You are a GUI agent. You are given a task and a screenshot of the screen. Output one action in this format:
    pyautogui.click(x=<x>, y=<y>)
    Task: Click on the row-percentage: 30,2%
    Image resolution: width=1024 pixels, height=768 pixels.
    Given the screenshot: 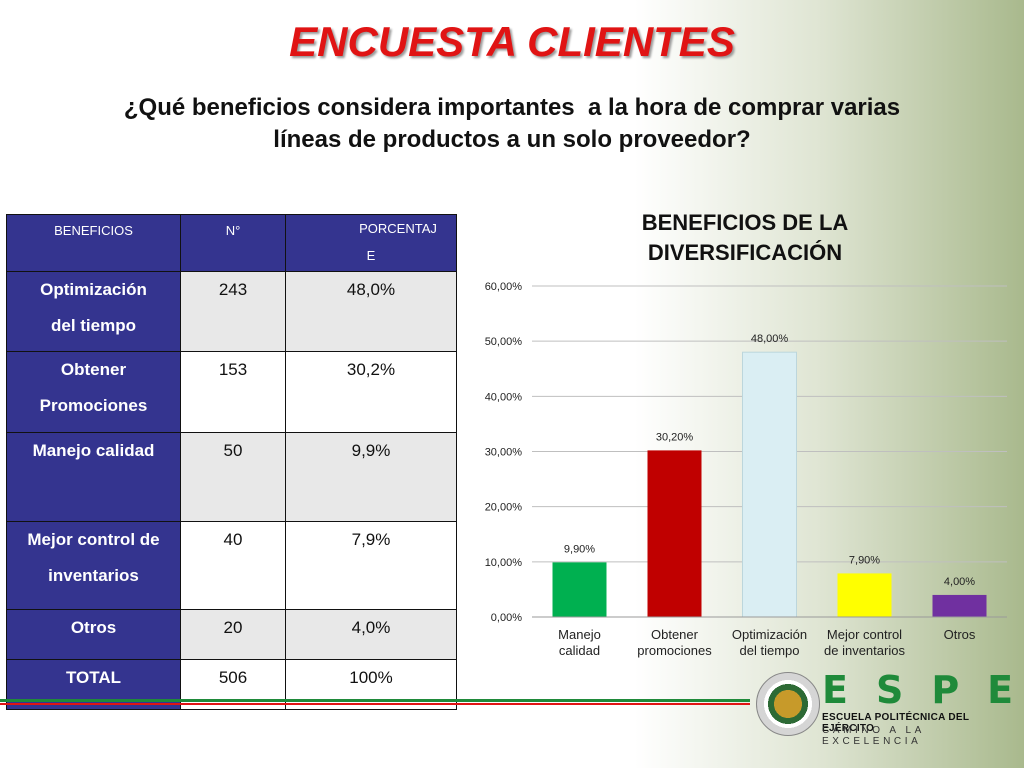 What is the action you would take?
    pyautogui.click(x=371, y=392)
    